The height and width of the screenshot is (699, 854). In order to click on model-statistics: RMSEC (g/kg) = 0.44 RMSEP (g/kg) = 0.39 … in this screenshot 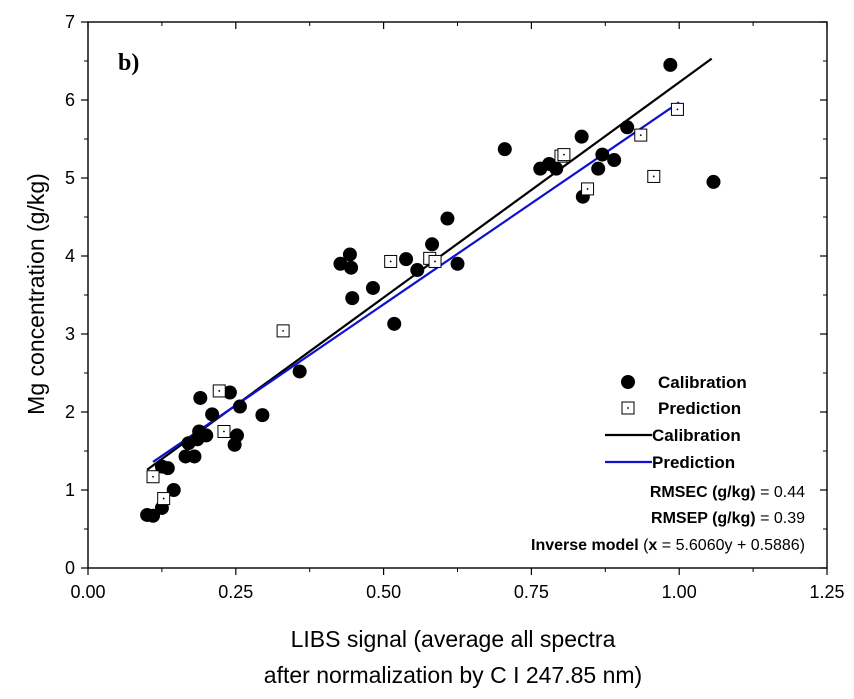, I will do `click(668, 519)`.